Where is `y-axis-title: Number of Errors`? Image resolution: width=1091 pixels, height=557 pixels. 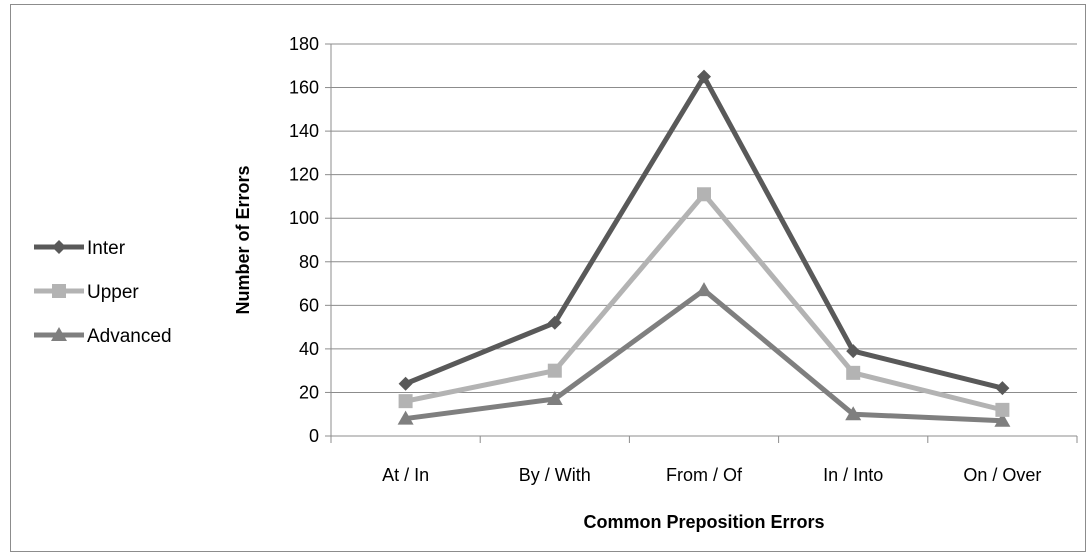
y-axis-title: Number of Errors is located at coordinates (243, 239).